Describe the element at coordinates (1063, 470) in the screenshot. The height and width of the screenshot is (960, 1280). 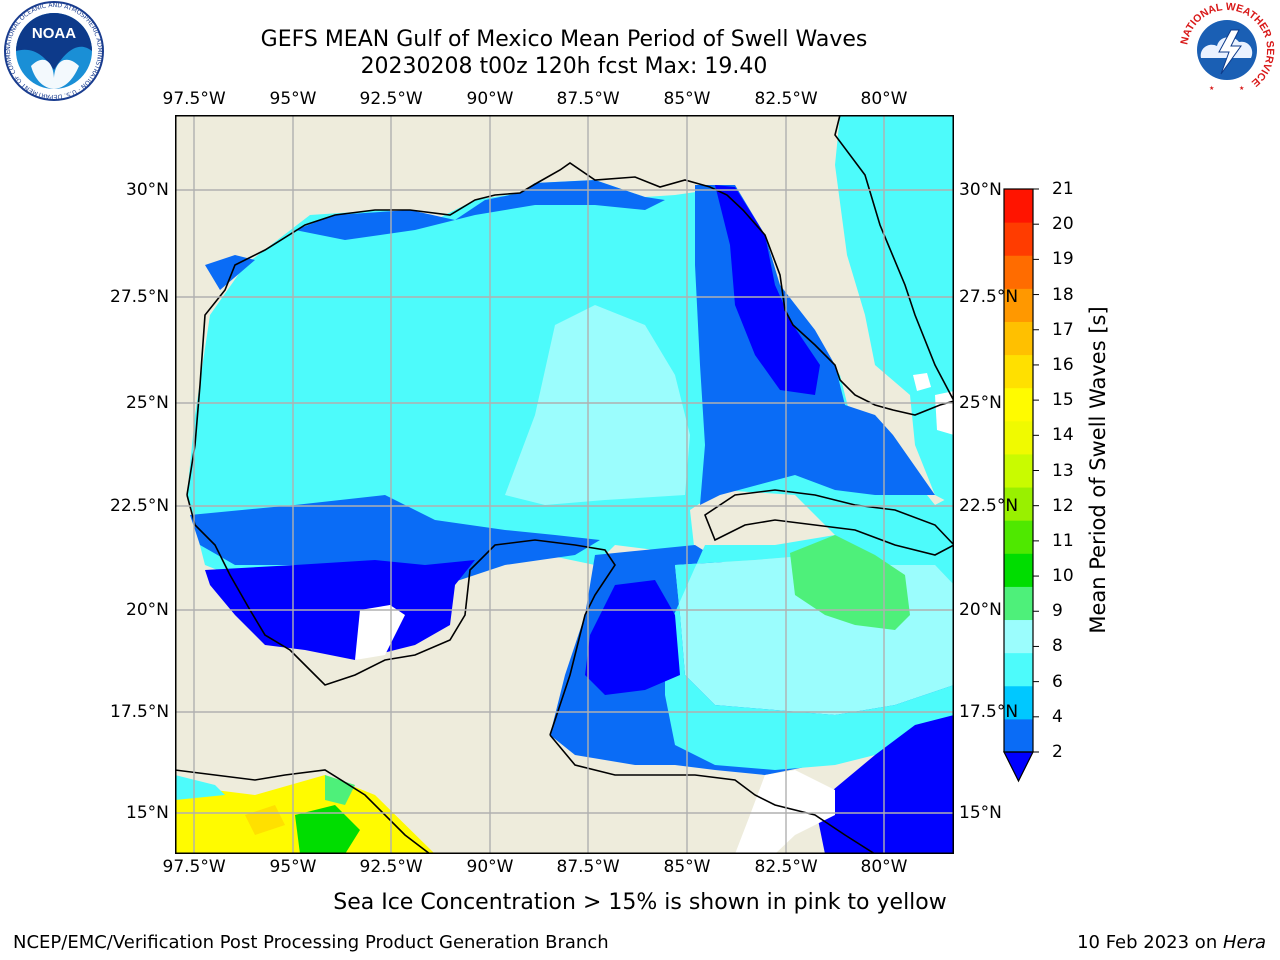
I see `colorbar-tick-label: 13` at that location.